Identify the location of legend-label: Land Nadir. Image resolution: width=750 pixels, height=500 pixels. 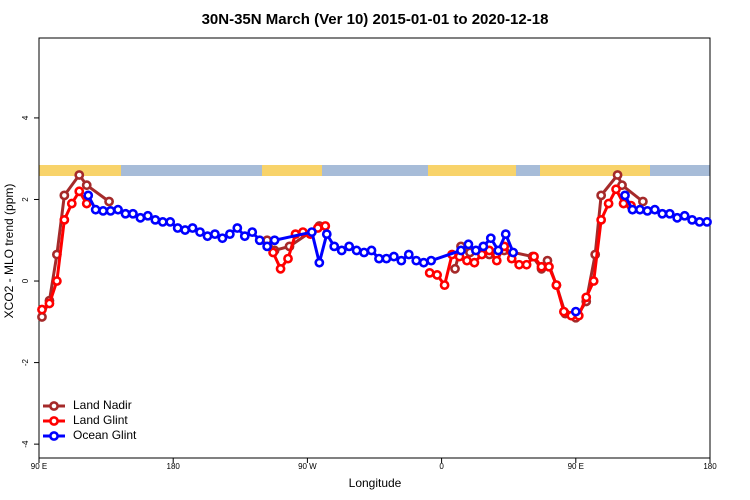
(102, 405).